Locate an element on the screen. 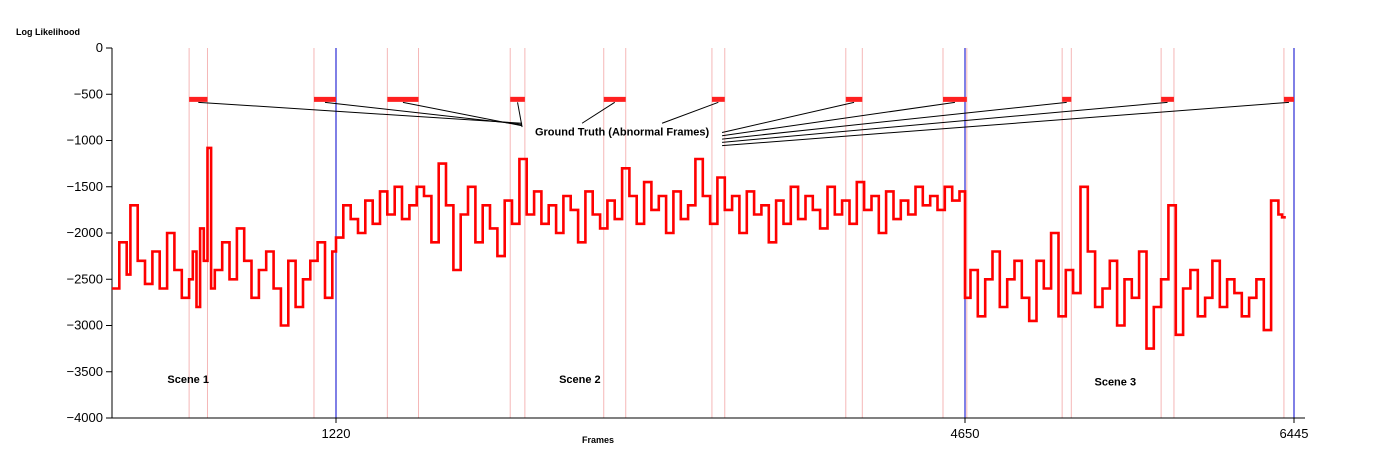 Image resolution: width=1373 pixels, height=455 pixels. y-tick-label-4: −2000 is located at coordinates (84, 232).